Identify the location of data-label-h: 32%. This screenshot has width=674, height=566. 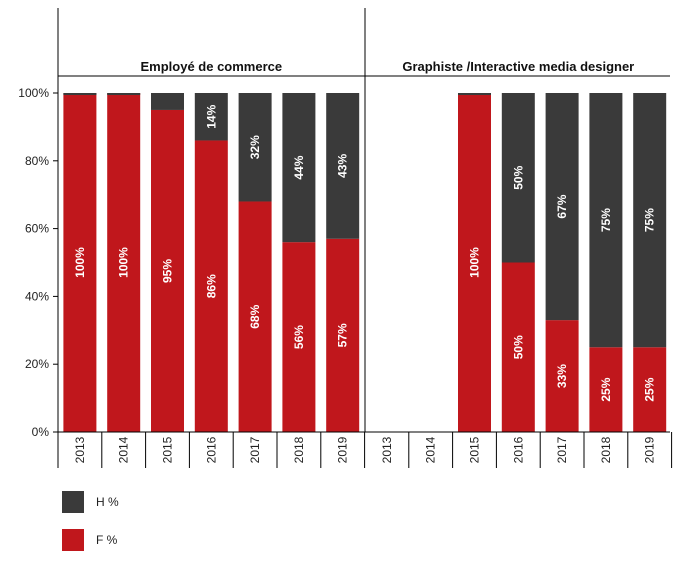
(255, 147).